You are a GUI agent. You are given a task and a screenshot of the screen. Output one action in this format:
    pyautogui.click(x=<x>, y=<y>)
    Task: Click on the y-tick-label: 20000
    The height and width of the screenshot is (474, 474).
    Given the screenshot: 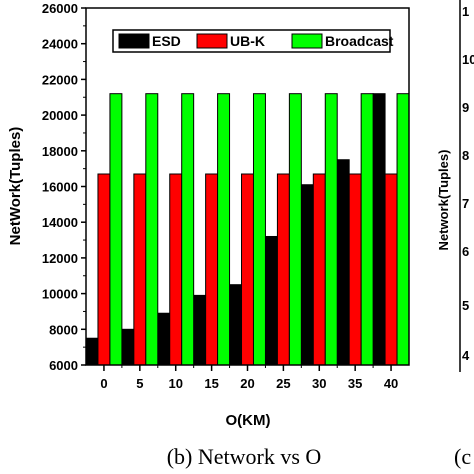 What is the action you would take?
    pyautogui.click(x=60, y=115)
    